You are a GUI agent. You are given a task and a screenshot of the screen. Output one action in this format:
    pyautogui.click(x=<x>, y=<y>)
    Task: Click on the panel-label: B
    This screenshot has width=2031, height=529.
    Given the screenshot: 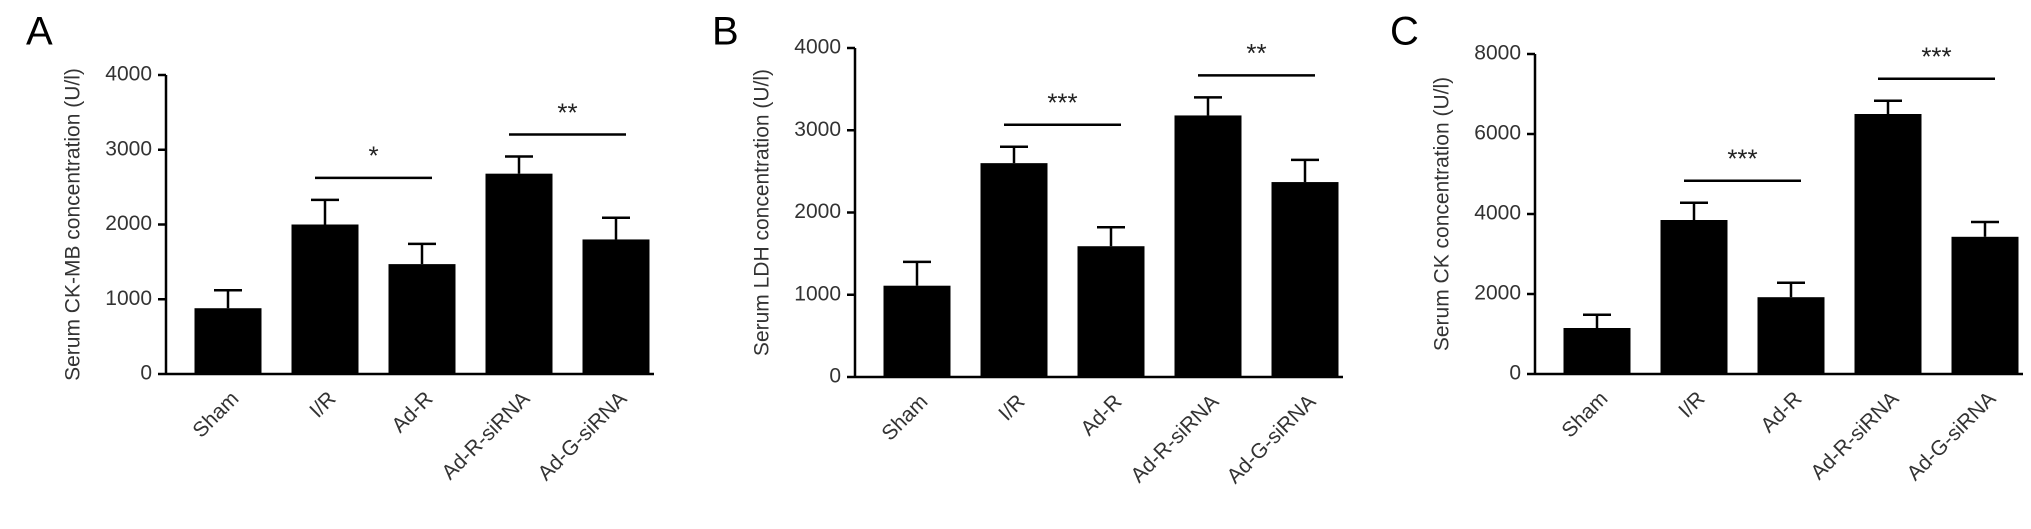 What is the action you would take?
    pyautogui.click(x=725, y=32)
    